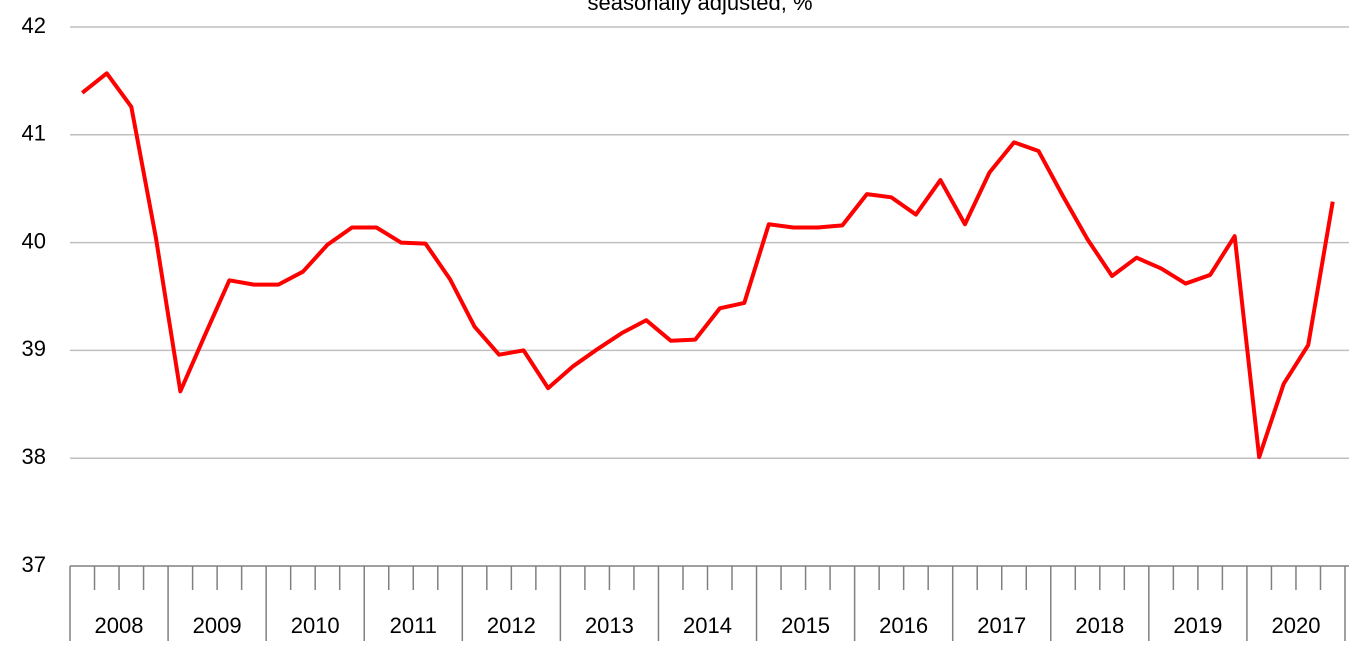 The height and width of the screenshot is (646, 1349). I want to click on x-tick-label: 2014, so click(707, 625).